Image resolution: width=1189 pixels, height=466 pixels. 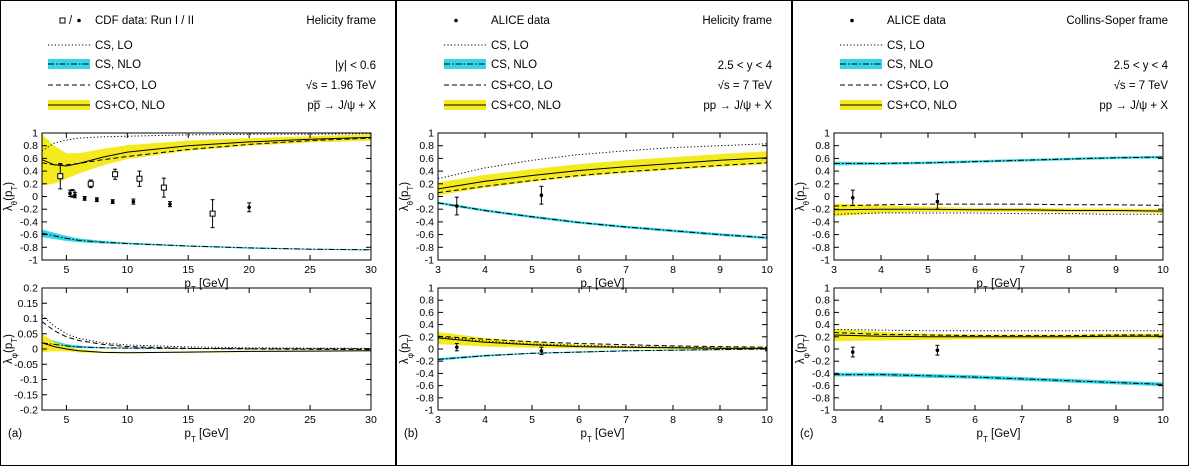 What do you see at coordinates (745, 66) in the screenshot?
I see `legend-kinematics: 2.5 < y < 4` at bounding box center [745, 66].